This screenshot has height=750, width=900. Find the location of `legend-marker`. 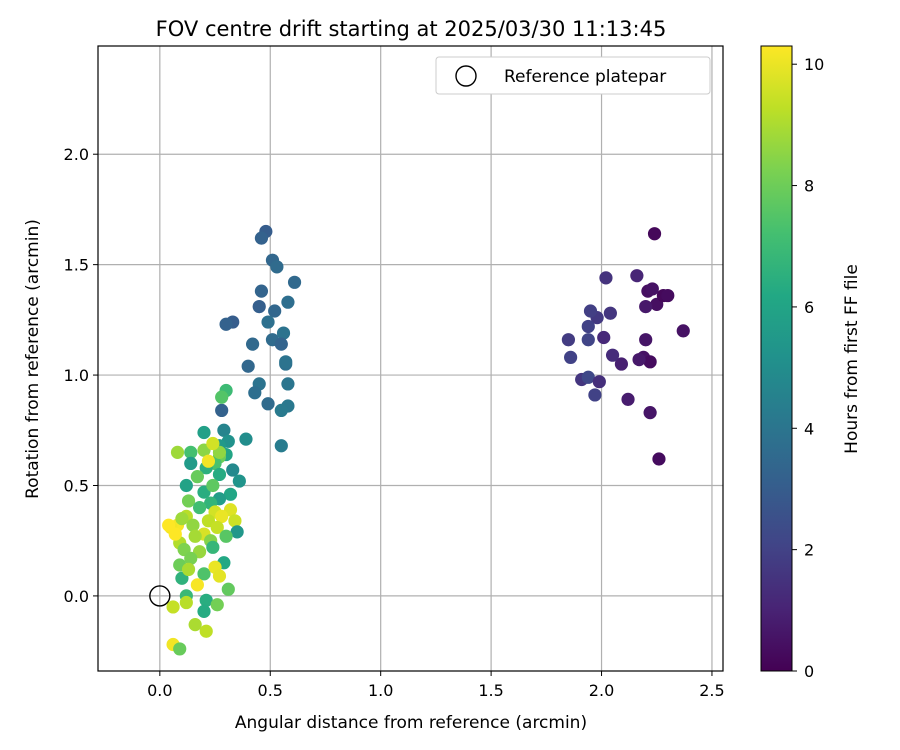

legend-marker is located at coordinates (466, 76).